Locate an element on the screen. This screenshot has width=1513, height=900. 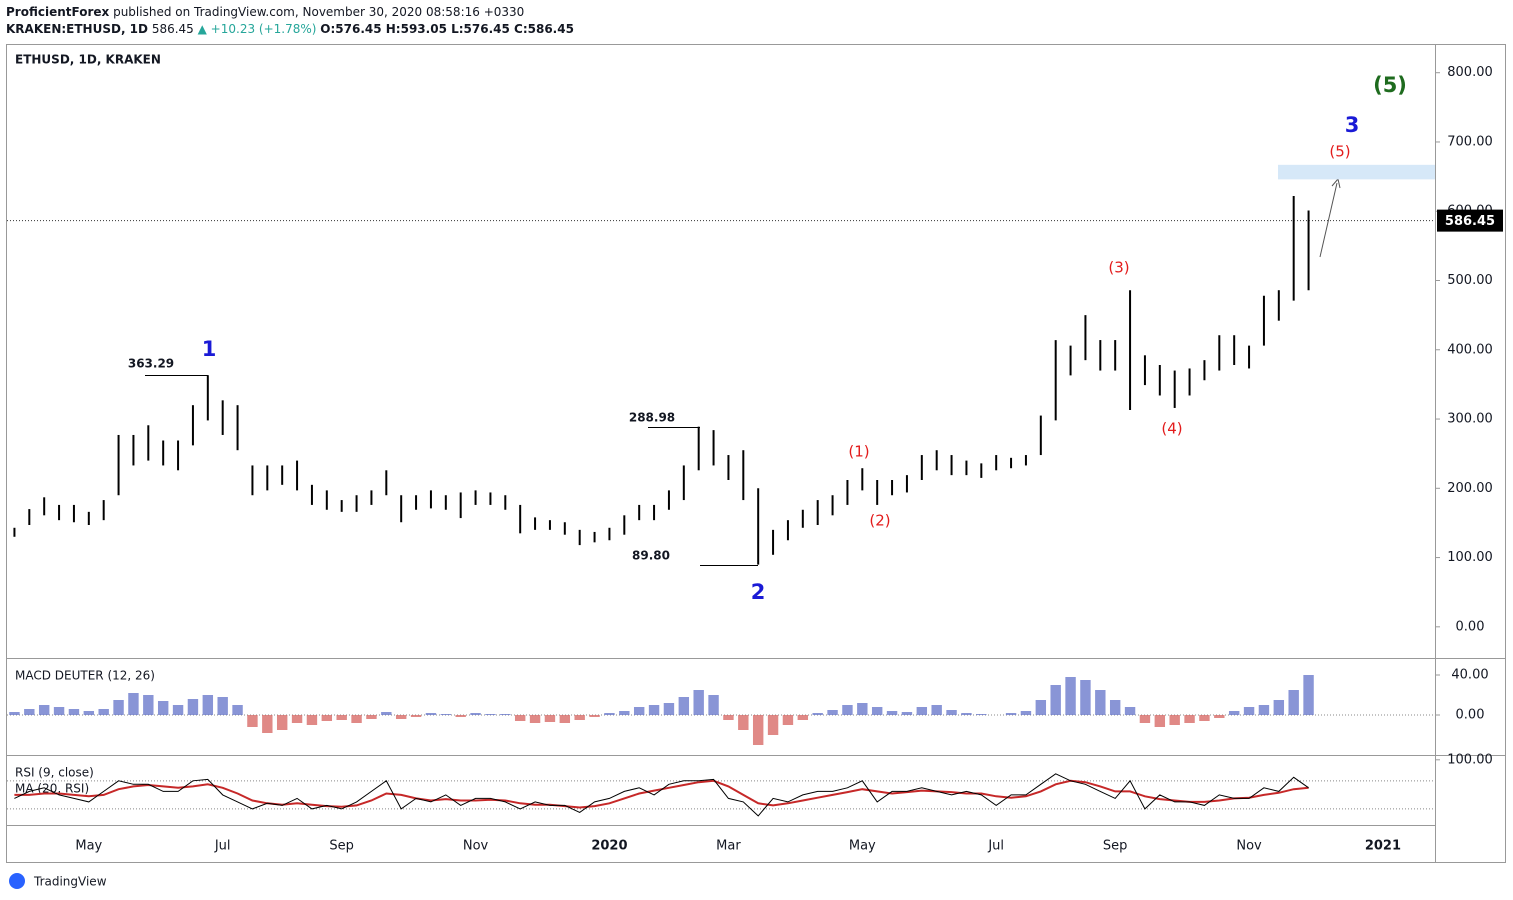
y-tick-label: 200.00 is located at coordinates (1470, 488).